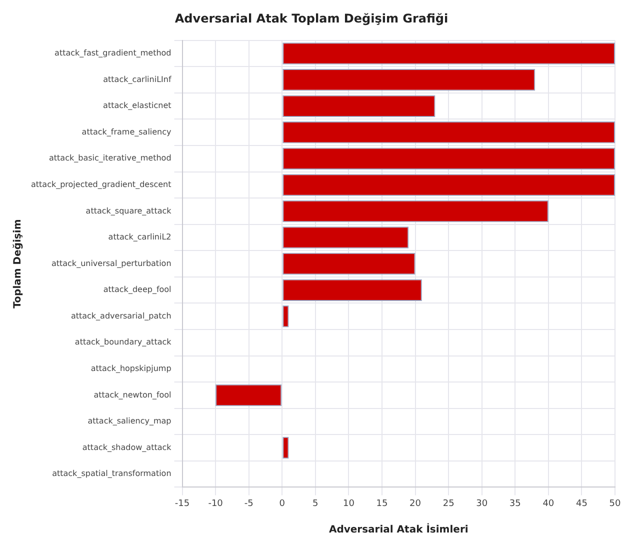  What do you see at coordinates (101, 185) in the screenshot?
I see `y-tick-label: attack_projected_gradient_descent` at bounding box center [101, 185].